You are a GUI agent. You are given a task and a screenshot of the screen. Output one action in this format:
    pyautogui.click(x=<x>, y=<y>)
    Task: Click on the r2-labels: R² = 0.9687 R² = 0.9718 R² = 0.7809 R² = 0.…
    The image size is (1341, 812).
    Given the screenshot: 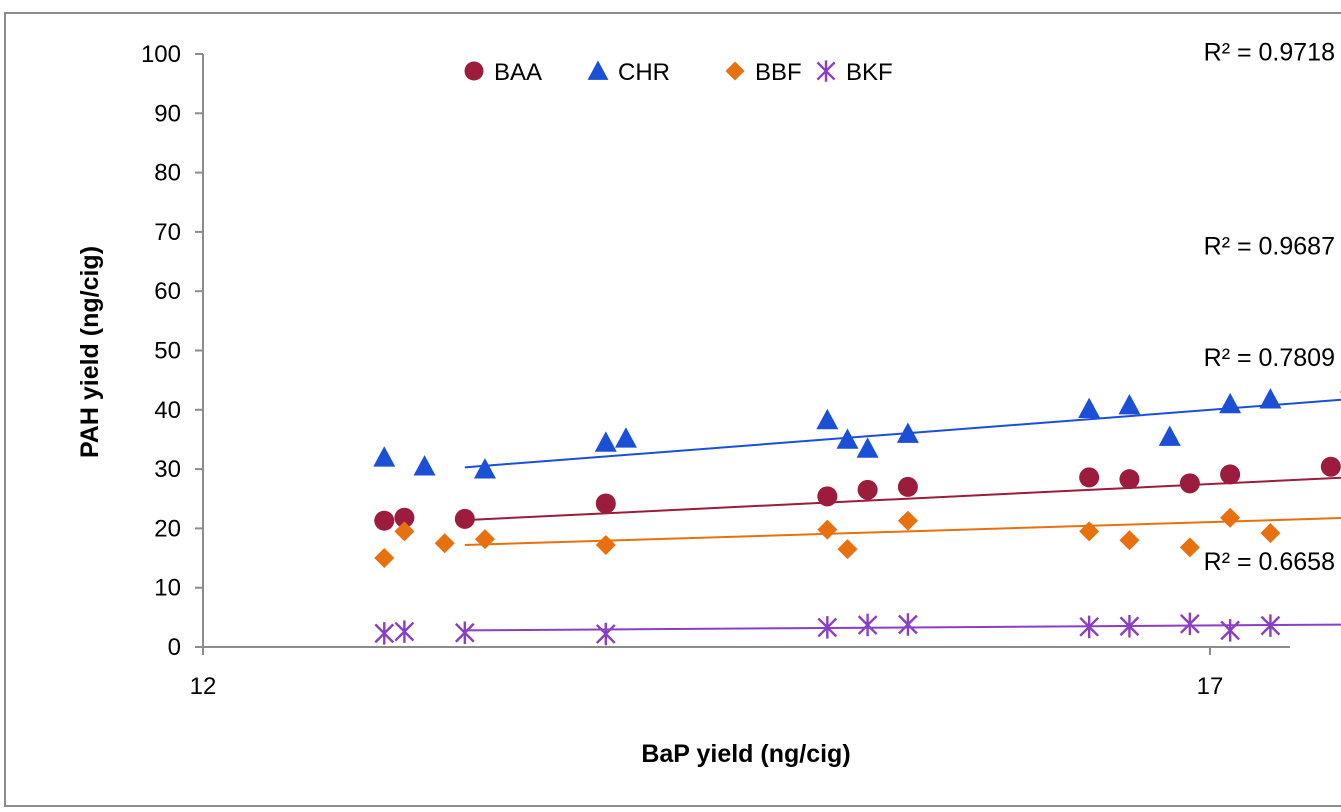 What is the action you would take?
    pyautogui.click(x=1269, y=306)
    